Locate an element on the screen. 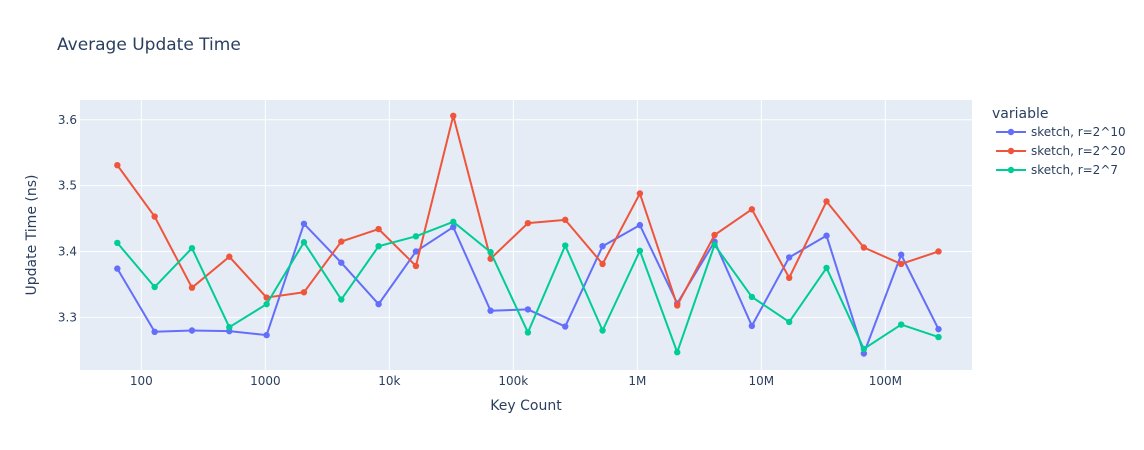 This screenshot has height=450, width=1144. legend-label: sketch, r=2^7 is located at coordinates (1074, 170).